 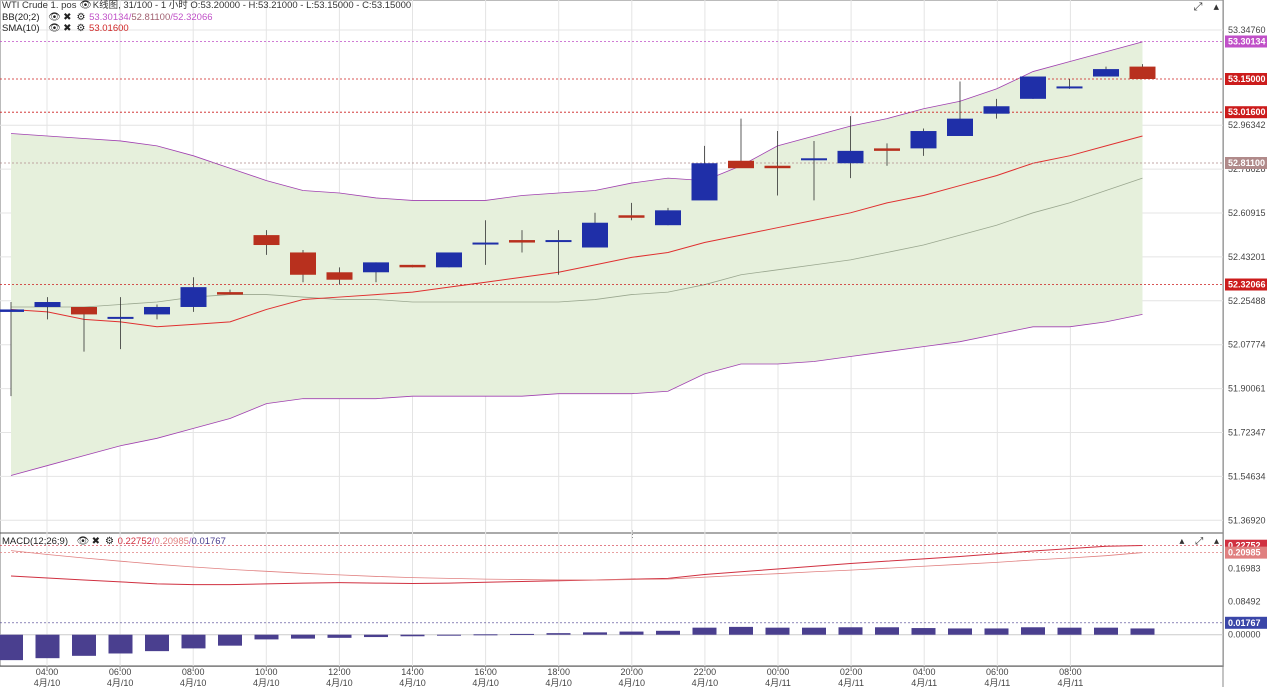 I want to click on symbol-label: WTI Crude 1. pos, so click(x=39, y=5).